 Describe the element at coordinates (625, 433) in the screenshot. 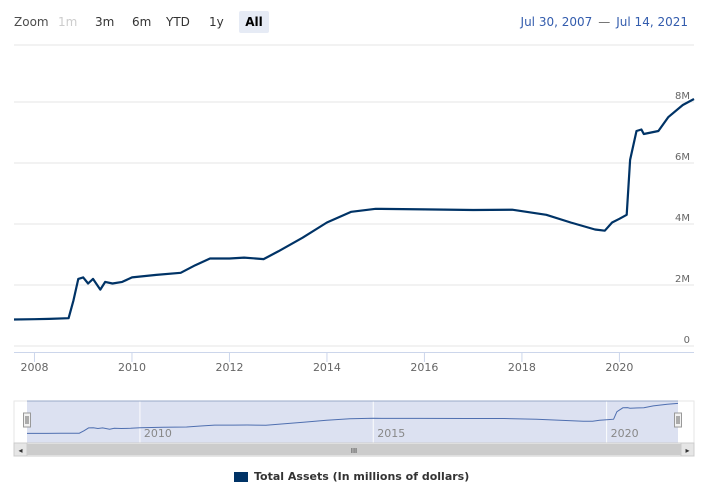

I see `navigator-tick-label: 2020` at that location.